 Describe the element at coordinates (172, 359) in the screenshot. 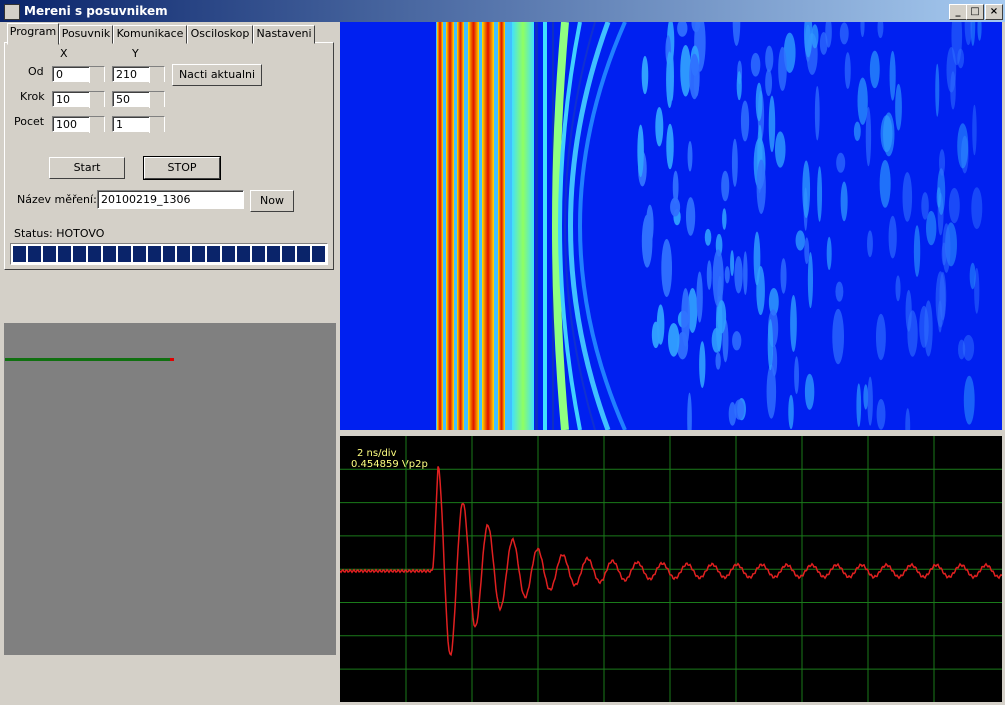

I see `slider-head` at that location.